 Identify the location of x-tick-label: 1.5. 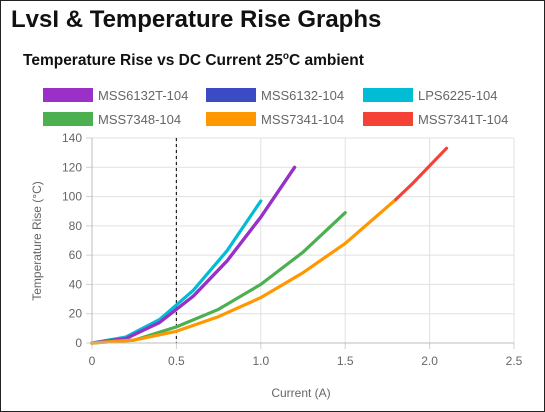
(345, 361).